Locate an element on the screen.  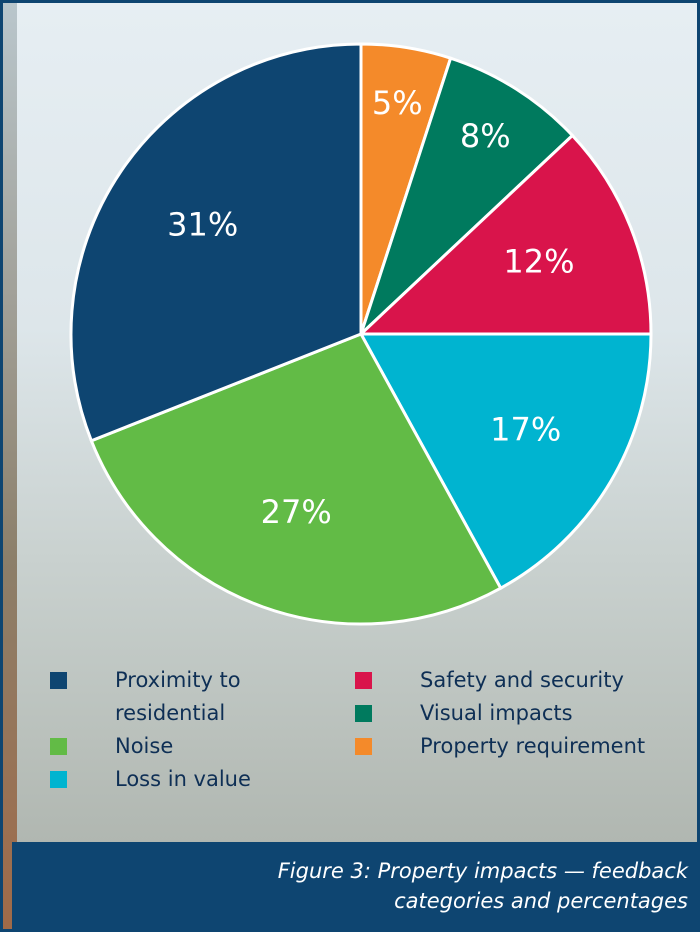
legend-item: Proximity to residential is located at coordinates (162, 697).